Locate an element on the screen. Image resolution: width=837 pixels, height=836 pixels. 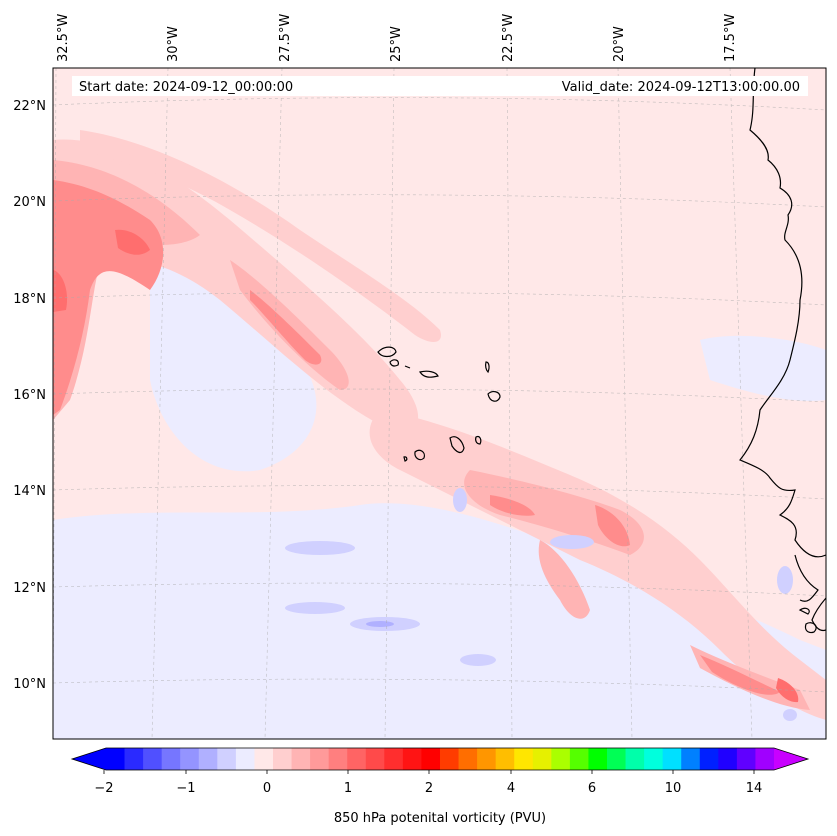
neg-zone-east is located at coordinates (763, 368).